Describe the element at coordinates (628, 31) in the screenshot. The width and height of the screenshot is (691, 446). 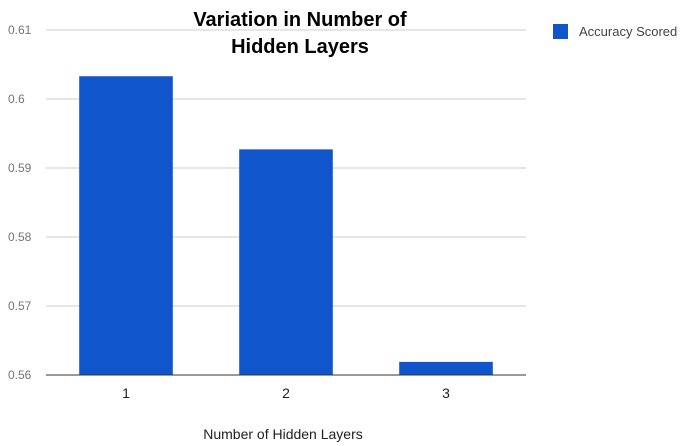
I see `legend-label: Accuracy Scored` at that location.